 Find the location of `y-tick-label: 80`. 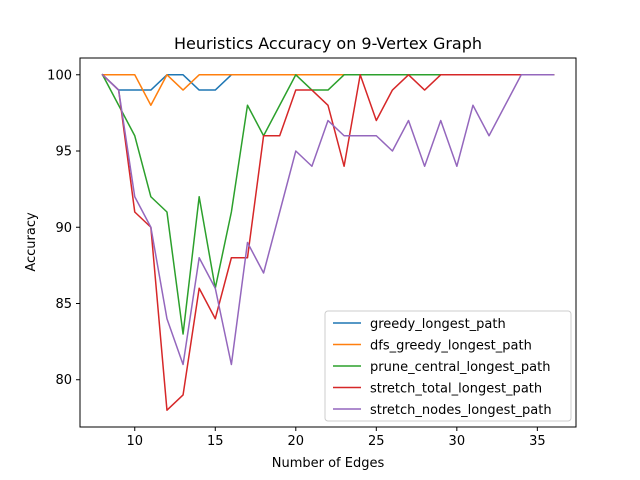

y-tick-label: 80 is located at coordinates (63, 380).